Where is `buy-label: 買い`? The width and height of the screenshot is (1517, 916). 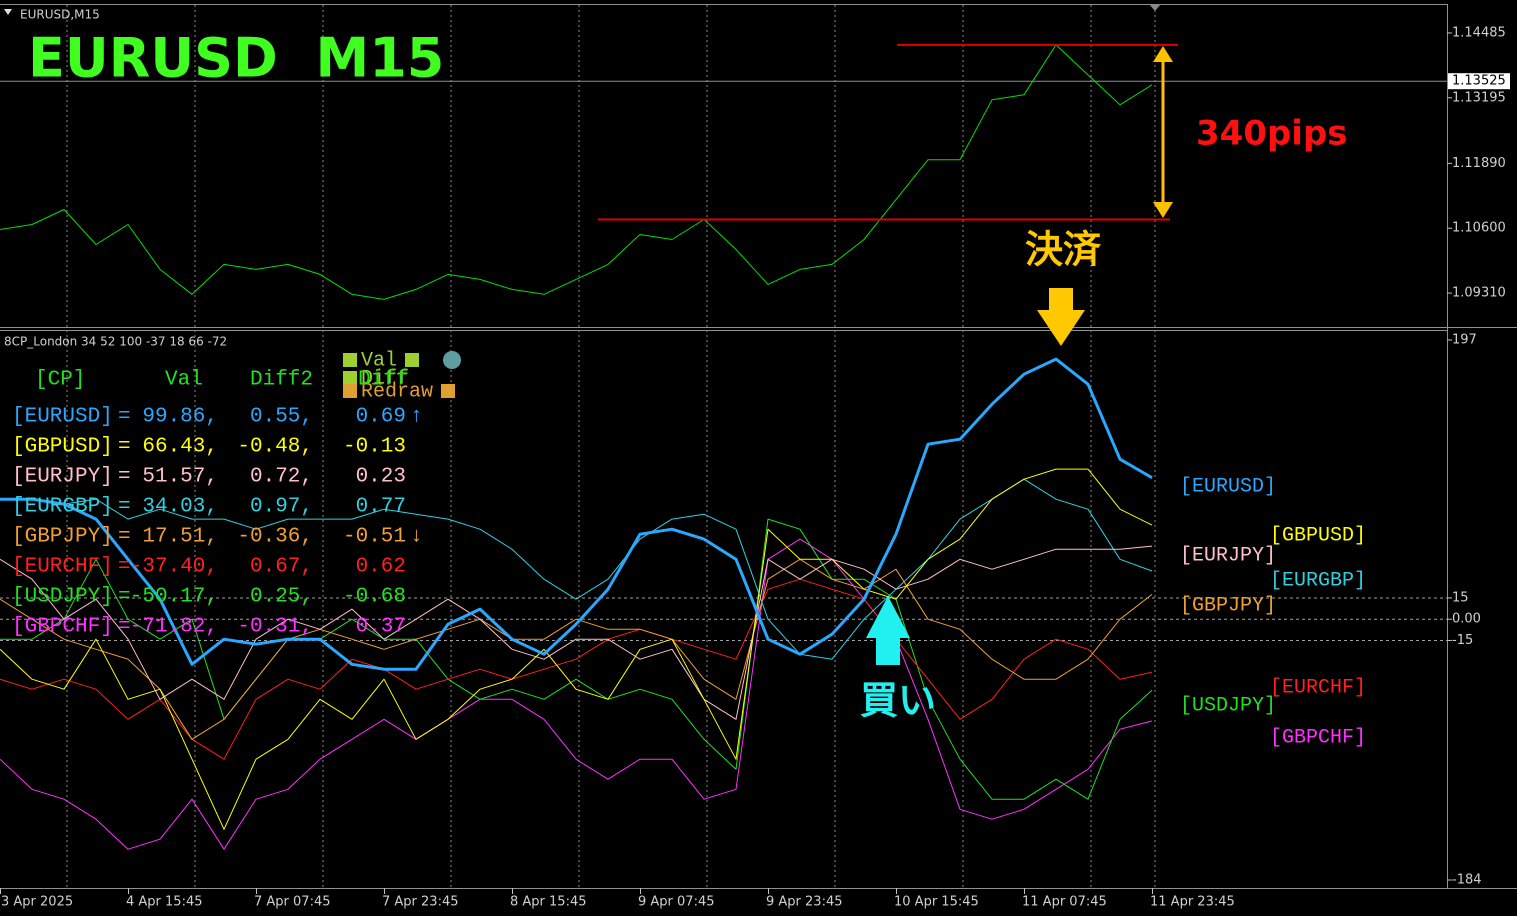
buy-label: 買い is located at coordinates (898, 701).